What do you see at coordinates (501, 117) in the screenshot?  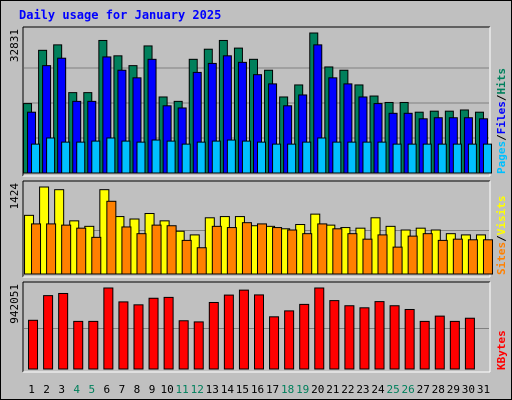 I see `legend-entry: Files` at bounding box center [501, 117].